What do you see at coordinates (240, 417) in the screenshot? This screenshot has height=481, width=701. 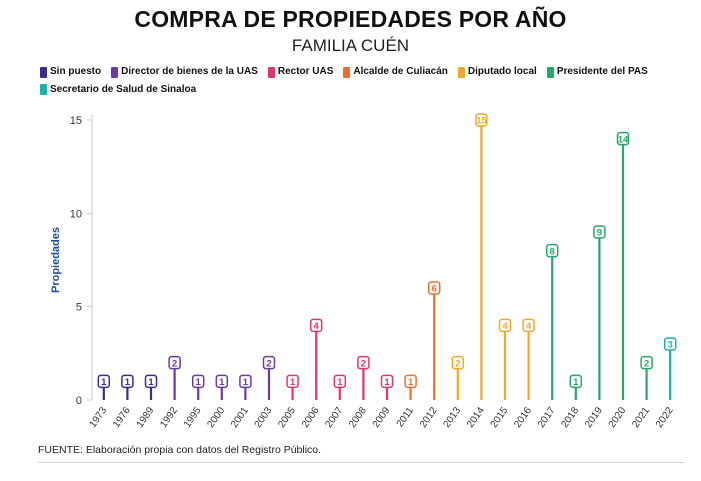 I see `x-tick-label: 2001` at bounding box center [240, 417].